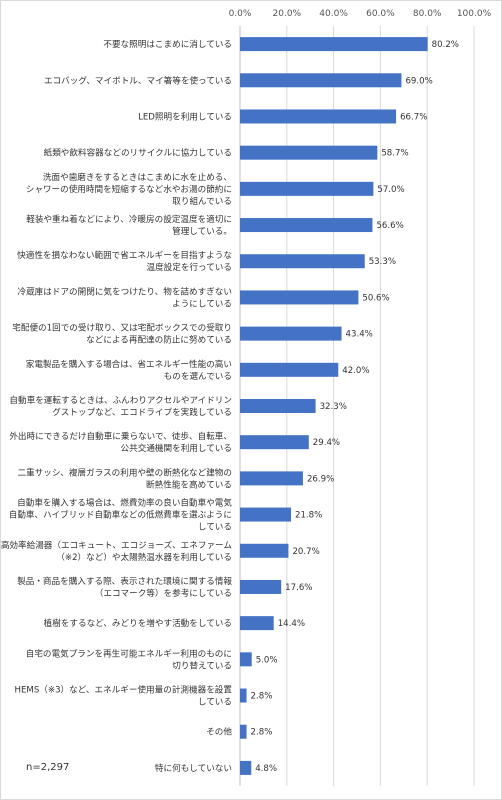  I want to click on sample-size-note: n=2,297, so click(47, 767).